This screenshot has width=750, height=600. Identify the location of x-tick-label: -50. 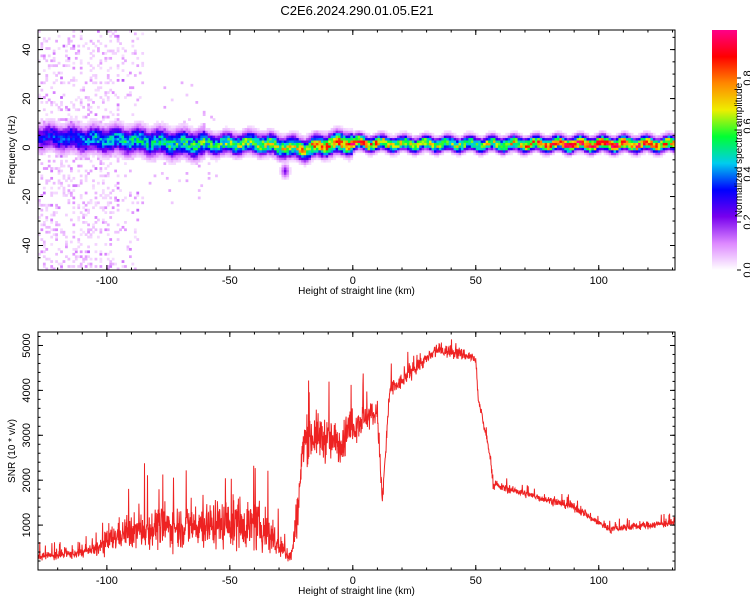
(230, 281).